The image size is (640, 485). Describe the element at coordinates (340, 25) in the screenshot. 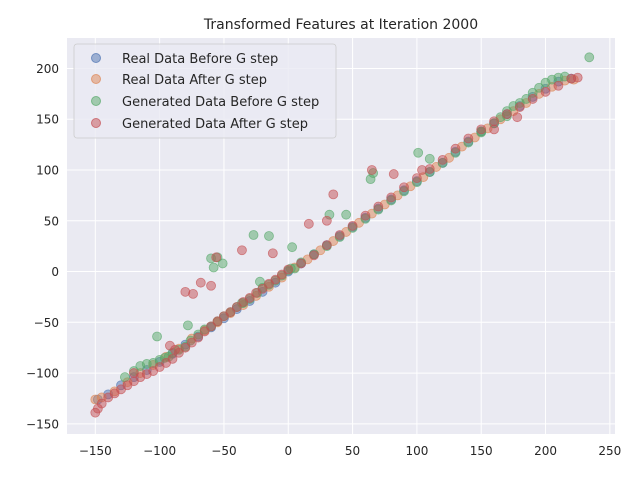

I see `chart-title: Transformed Features at Iteration 2000` at that location.